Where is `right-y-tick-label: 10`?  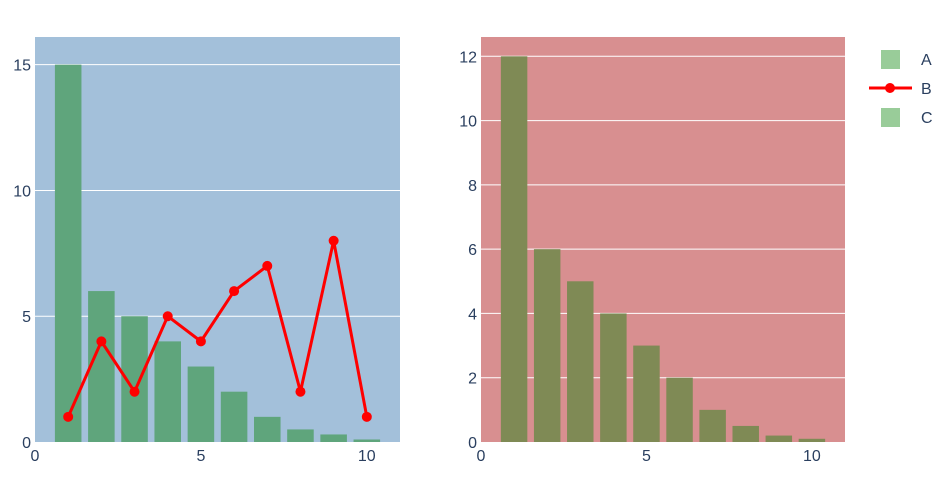 right-y-tick-label: 10 is located at coordinates (468, 122).